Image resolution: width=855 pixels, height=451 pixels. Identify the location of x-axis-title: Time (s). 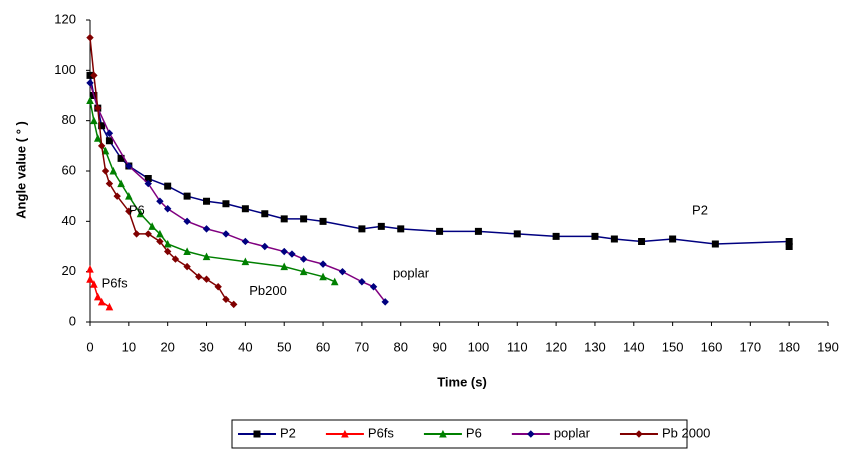
(462, 381).